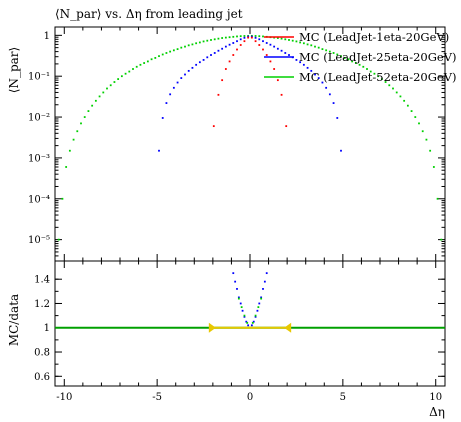 The image size is (461, 422). What do you see at coordinates (39, 77) in the screenshot?
I see `main-y-tick-label: 10⁻¹` at bounding box center [39, 77].